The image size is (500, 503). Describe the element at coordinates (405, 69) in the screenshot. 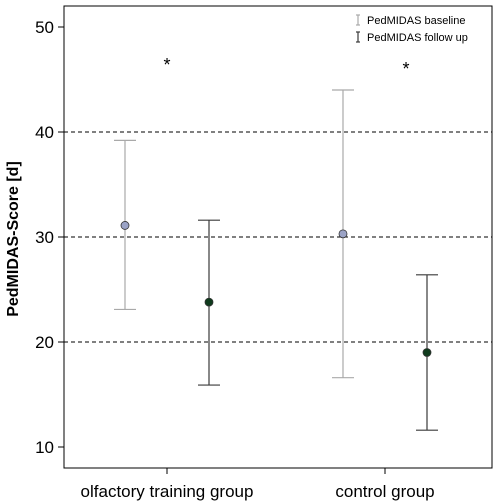

I see `significance-star-2: *` at that location.